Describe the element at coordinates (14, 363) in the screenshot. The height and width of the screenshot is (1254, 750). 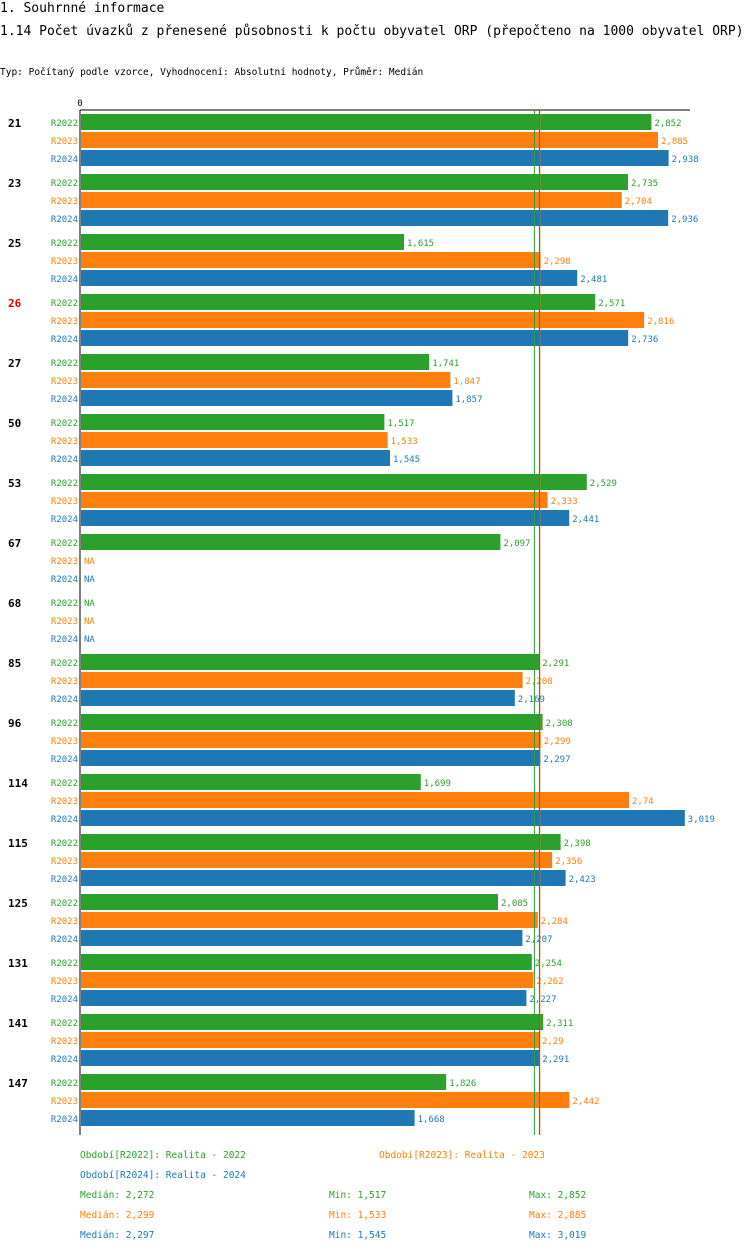
I see `category-label-27: 27` at that location.